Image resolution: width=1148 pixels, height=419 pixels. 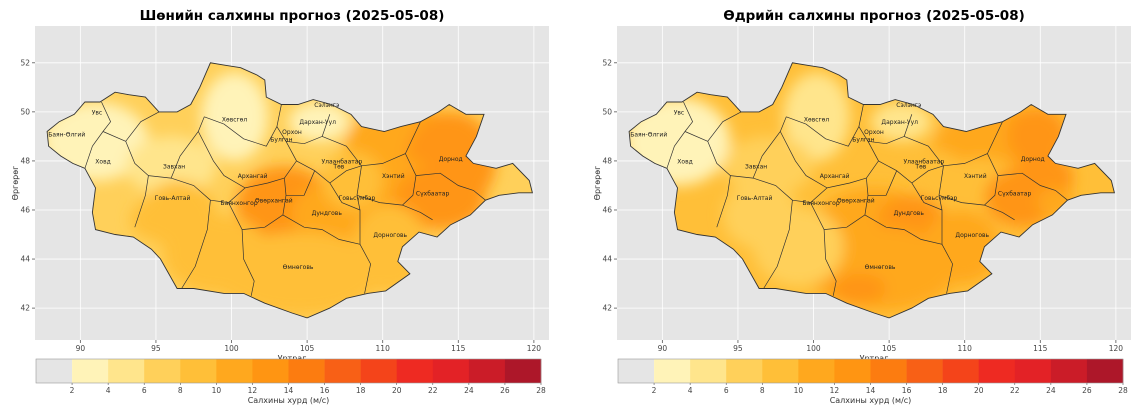 What do you see at coordinates (25, 308) in the screenshot?
I see `y-tick-label: 42` at bounding box center [25, 308].